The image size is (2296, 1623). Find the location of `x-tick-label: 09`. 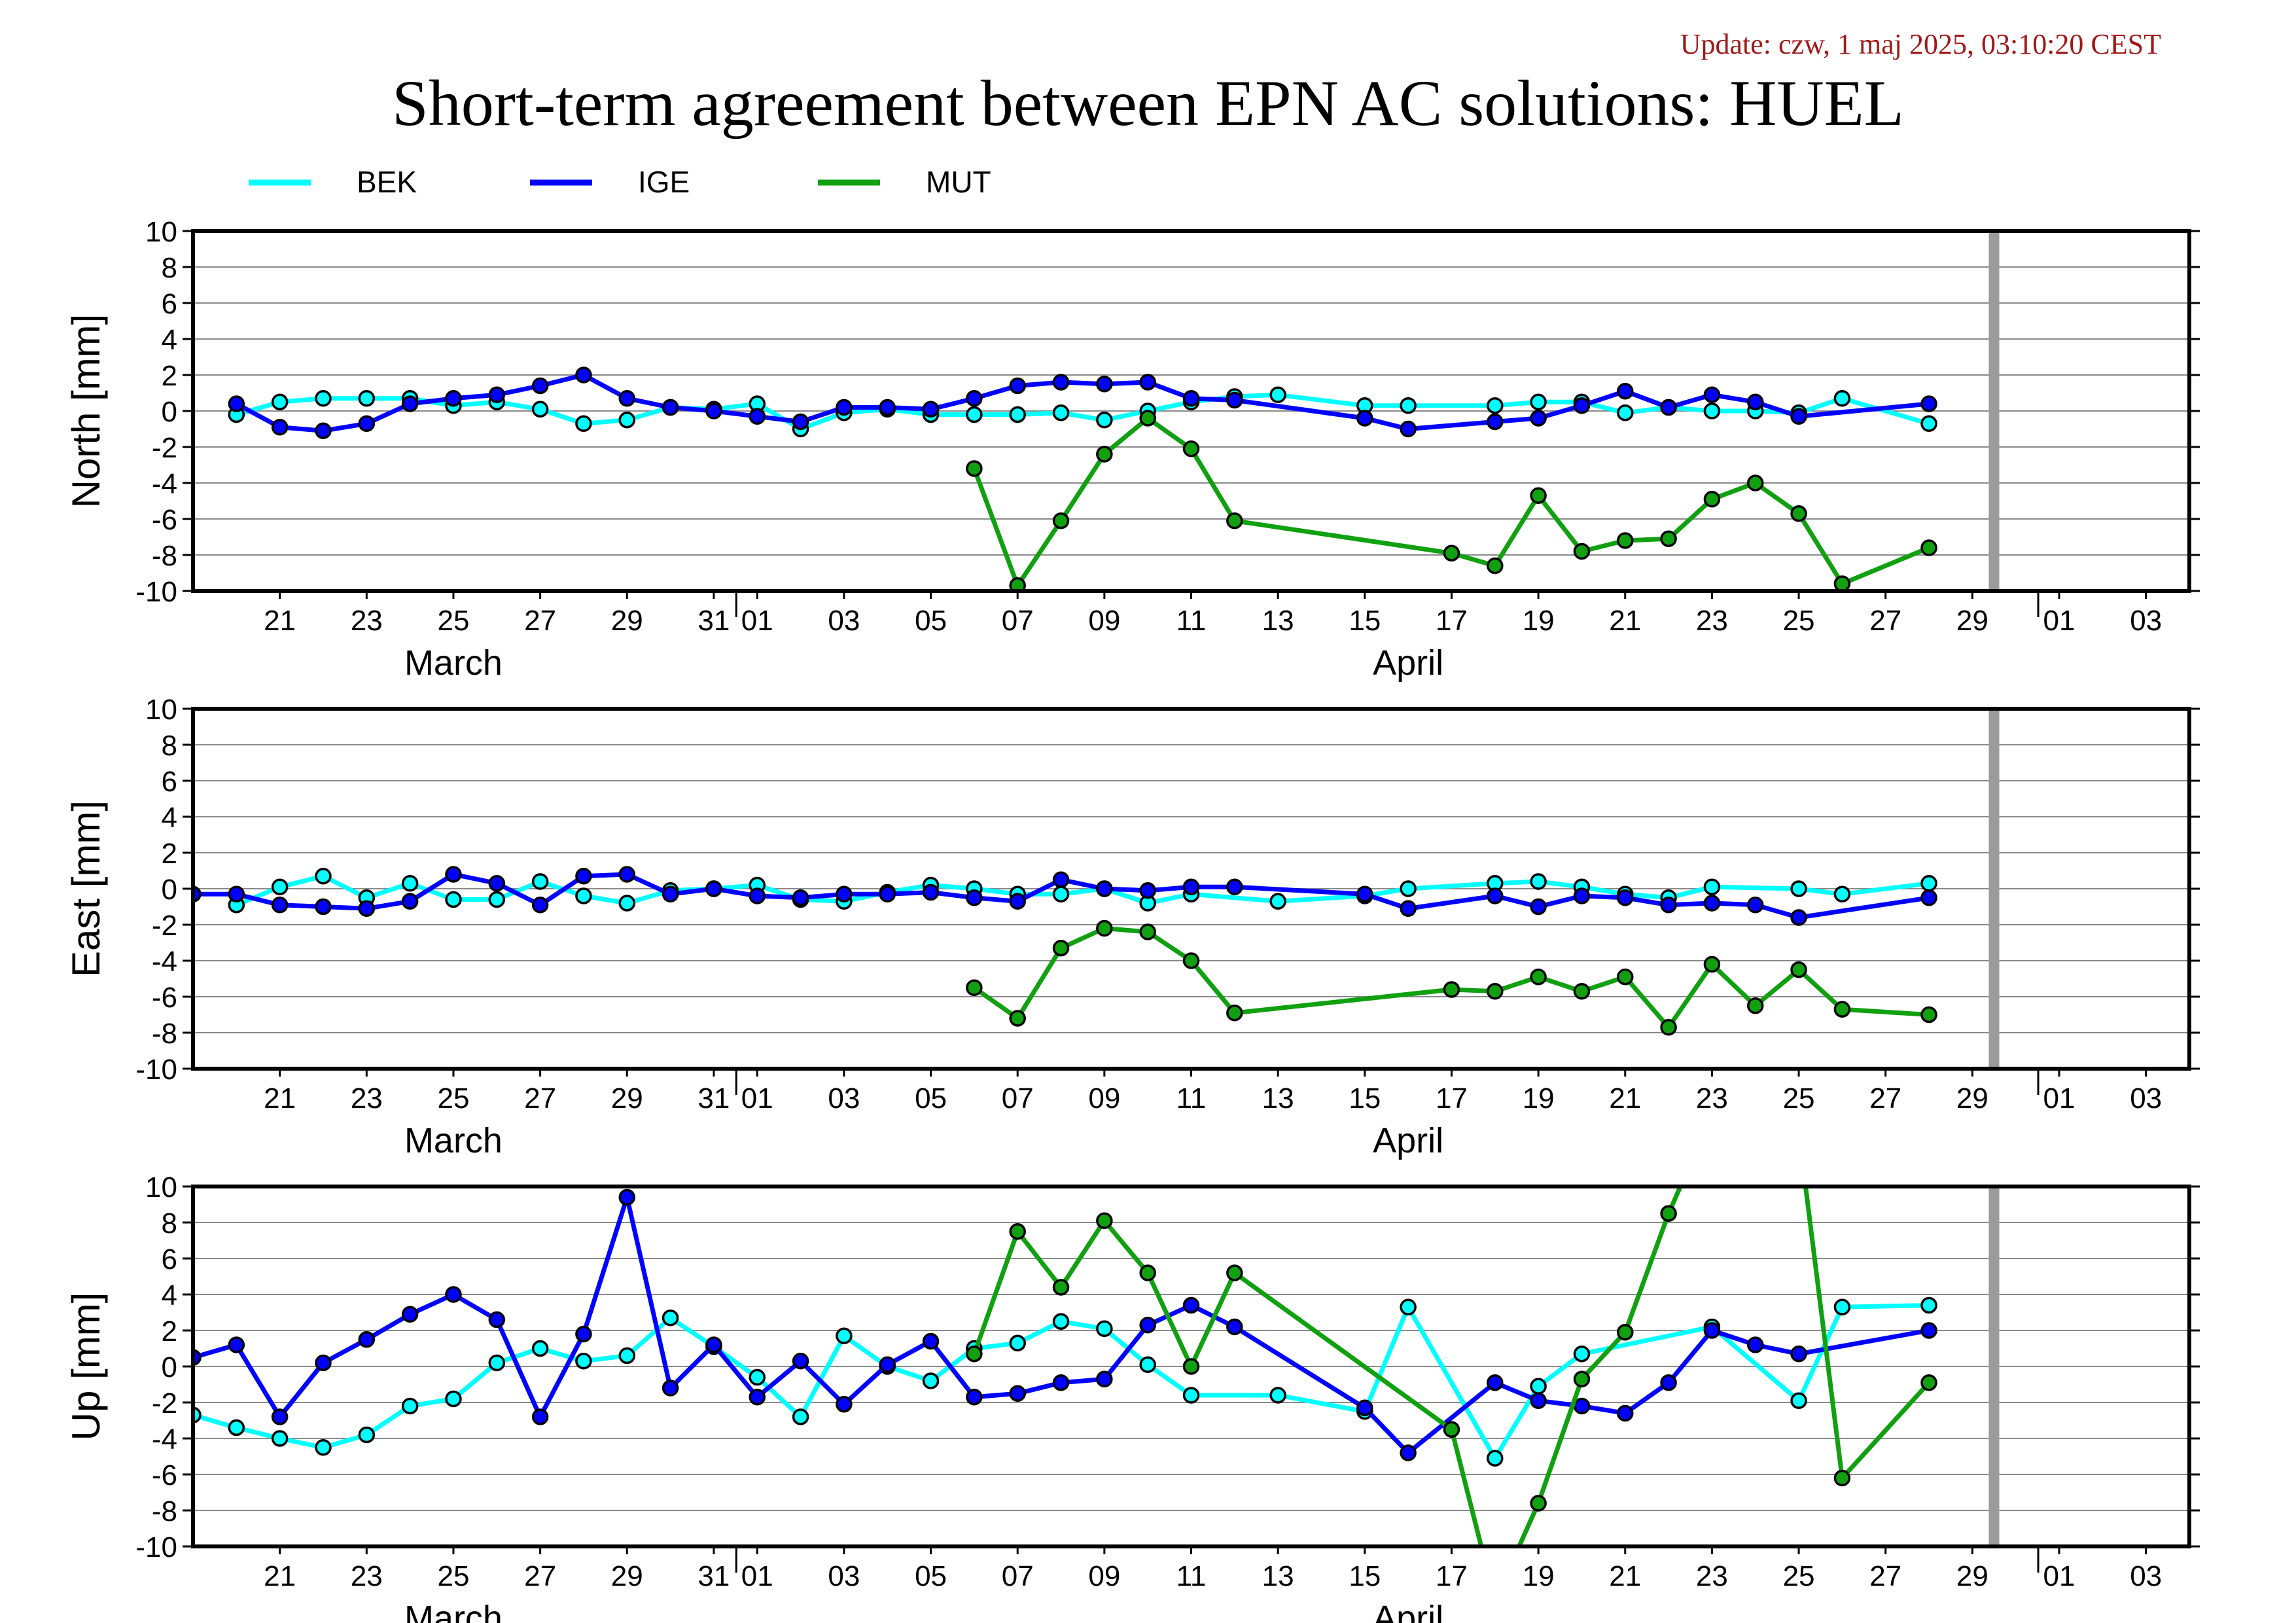

x-tick-label: 09 is located at coordinates (1104, 1576).